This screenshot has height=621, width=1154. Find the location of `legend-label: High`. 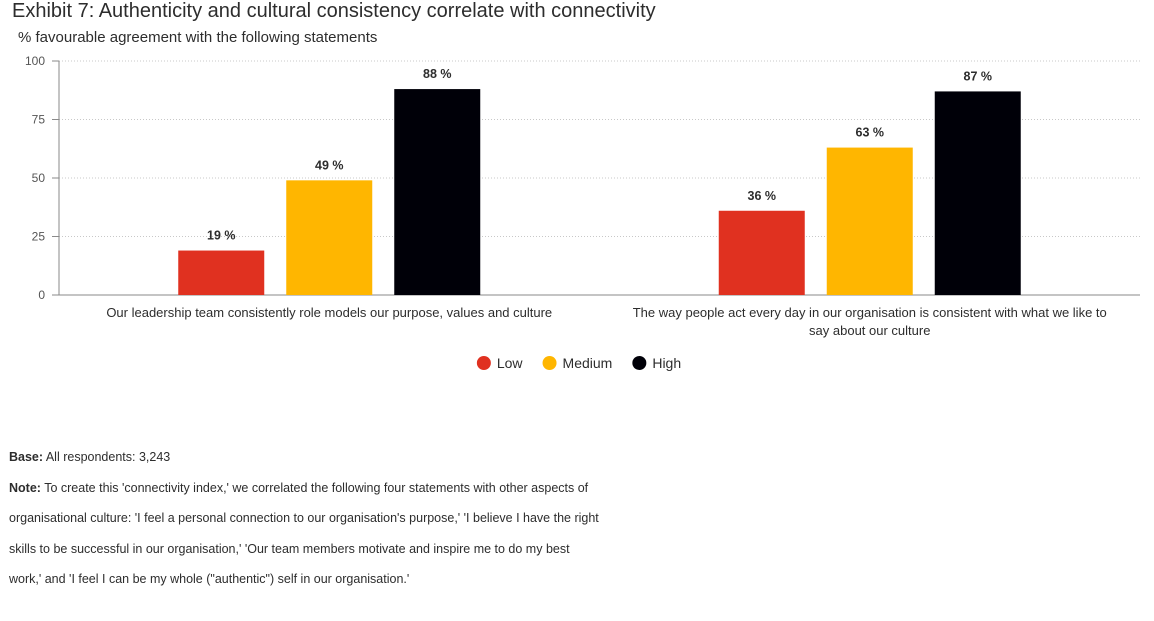

legend-label: High is located at coordinates (666, 363).